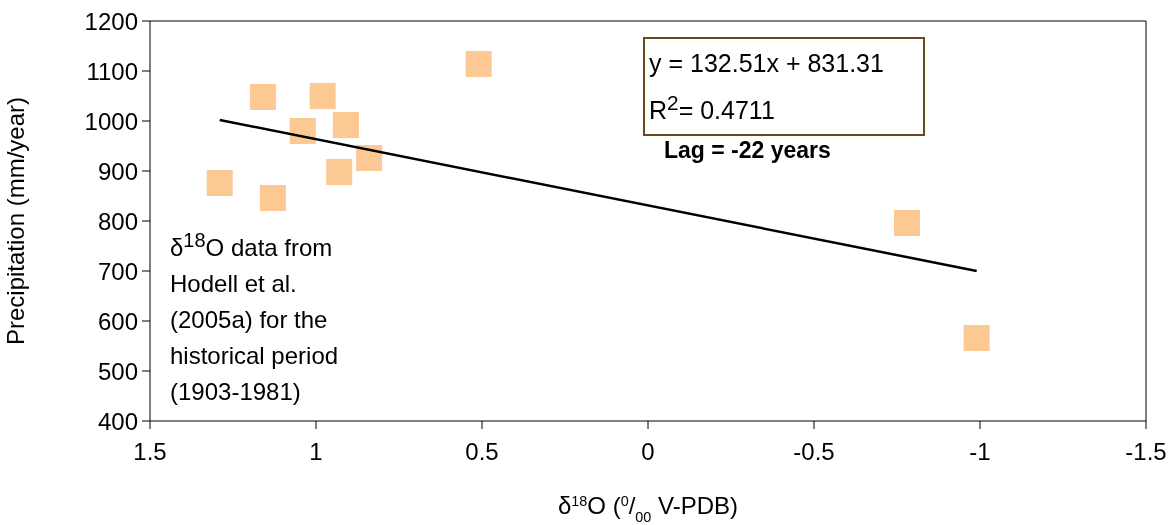  I want to click on x-tick-label: 1, so click(316, 452).